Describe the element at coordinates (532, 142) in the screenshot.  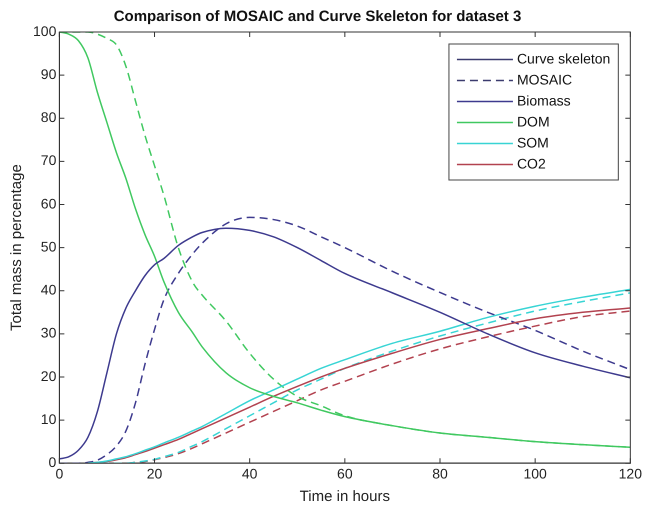
I see `legend-label: SOM` at that location.